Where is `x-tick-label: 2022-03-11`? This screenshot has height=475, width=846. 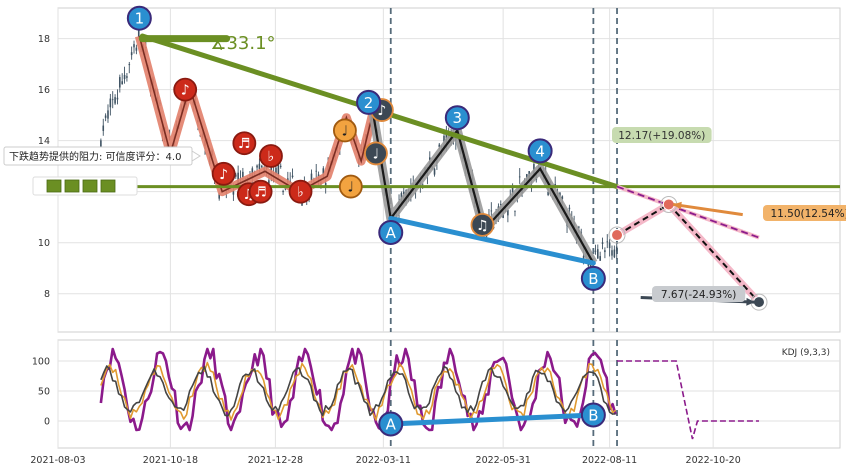 x-tick-label: 2022-03-11 is located at coordinates (383, 460).